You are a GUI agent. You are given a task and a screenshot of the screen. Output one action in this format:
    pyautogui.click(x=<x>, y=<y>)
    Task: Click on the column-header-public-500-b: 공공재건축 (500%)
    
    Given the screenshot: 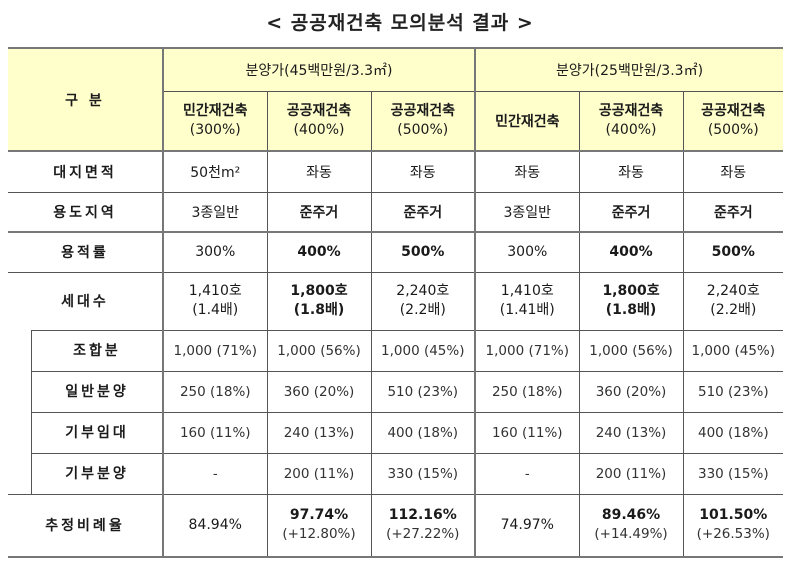 What is the action you would take?
    pyautogui.click(x=733, y=121)
    